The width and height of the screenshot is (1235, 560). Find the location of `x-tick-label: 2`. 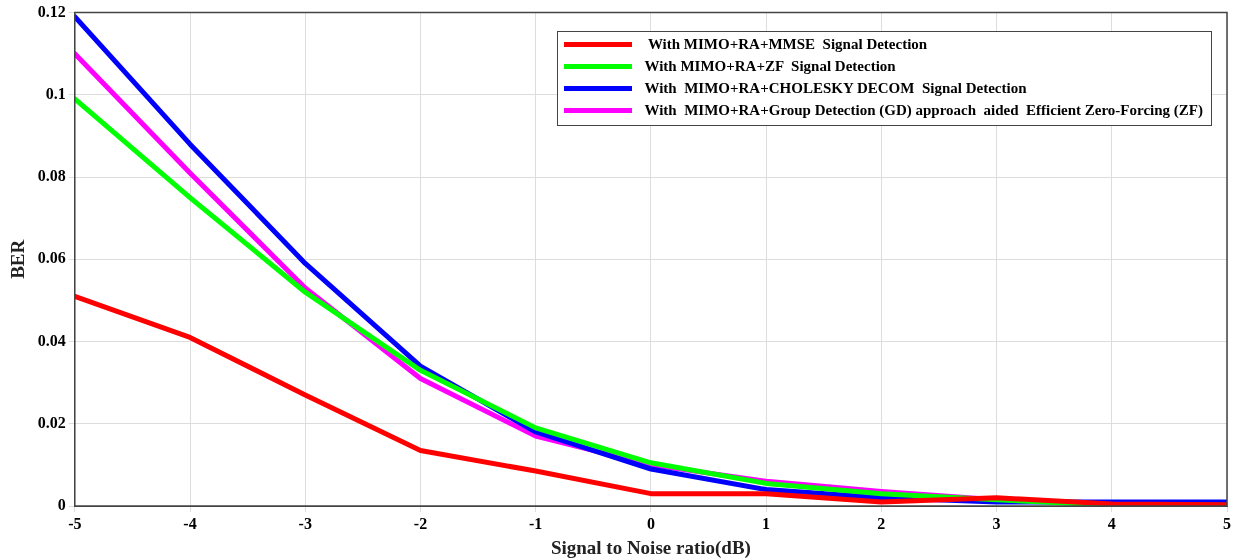

x-tick-label: 2 is located at coordinates (881, 523).